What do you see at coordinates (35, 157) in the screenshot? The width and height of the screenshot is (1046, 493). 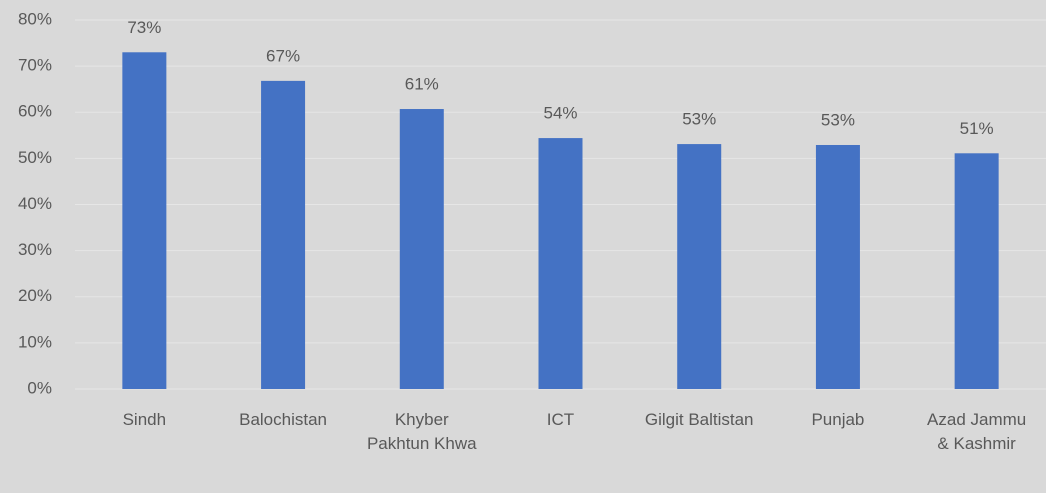 I see `y-tick-label: 50%` at bounding box center [35, 157].